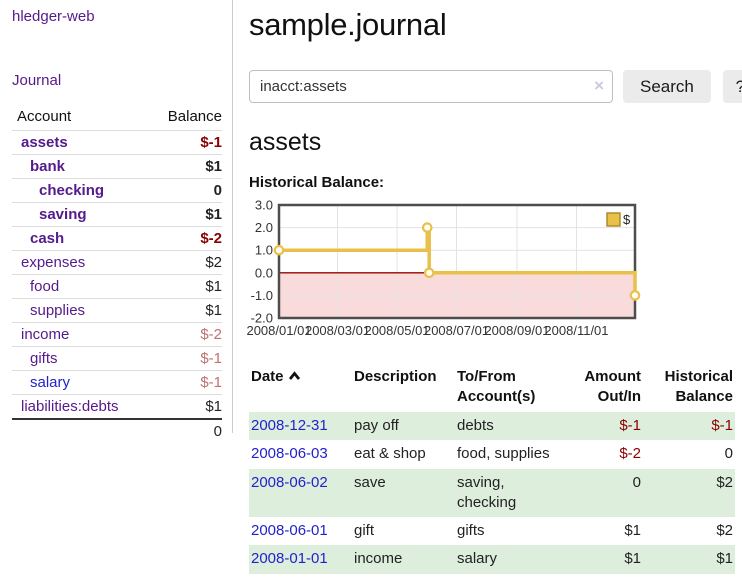 This screenshot has height=582, width=742. I want to click on account-row: liabilities:debts $1, so click(117, 406).